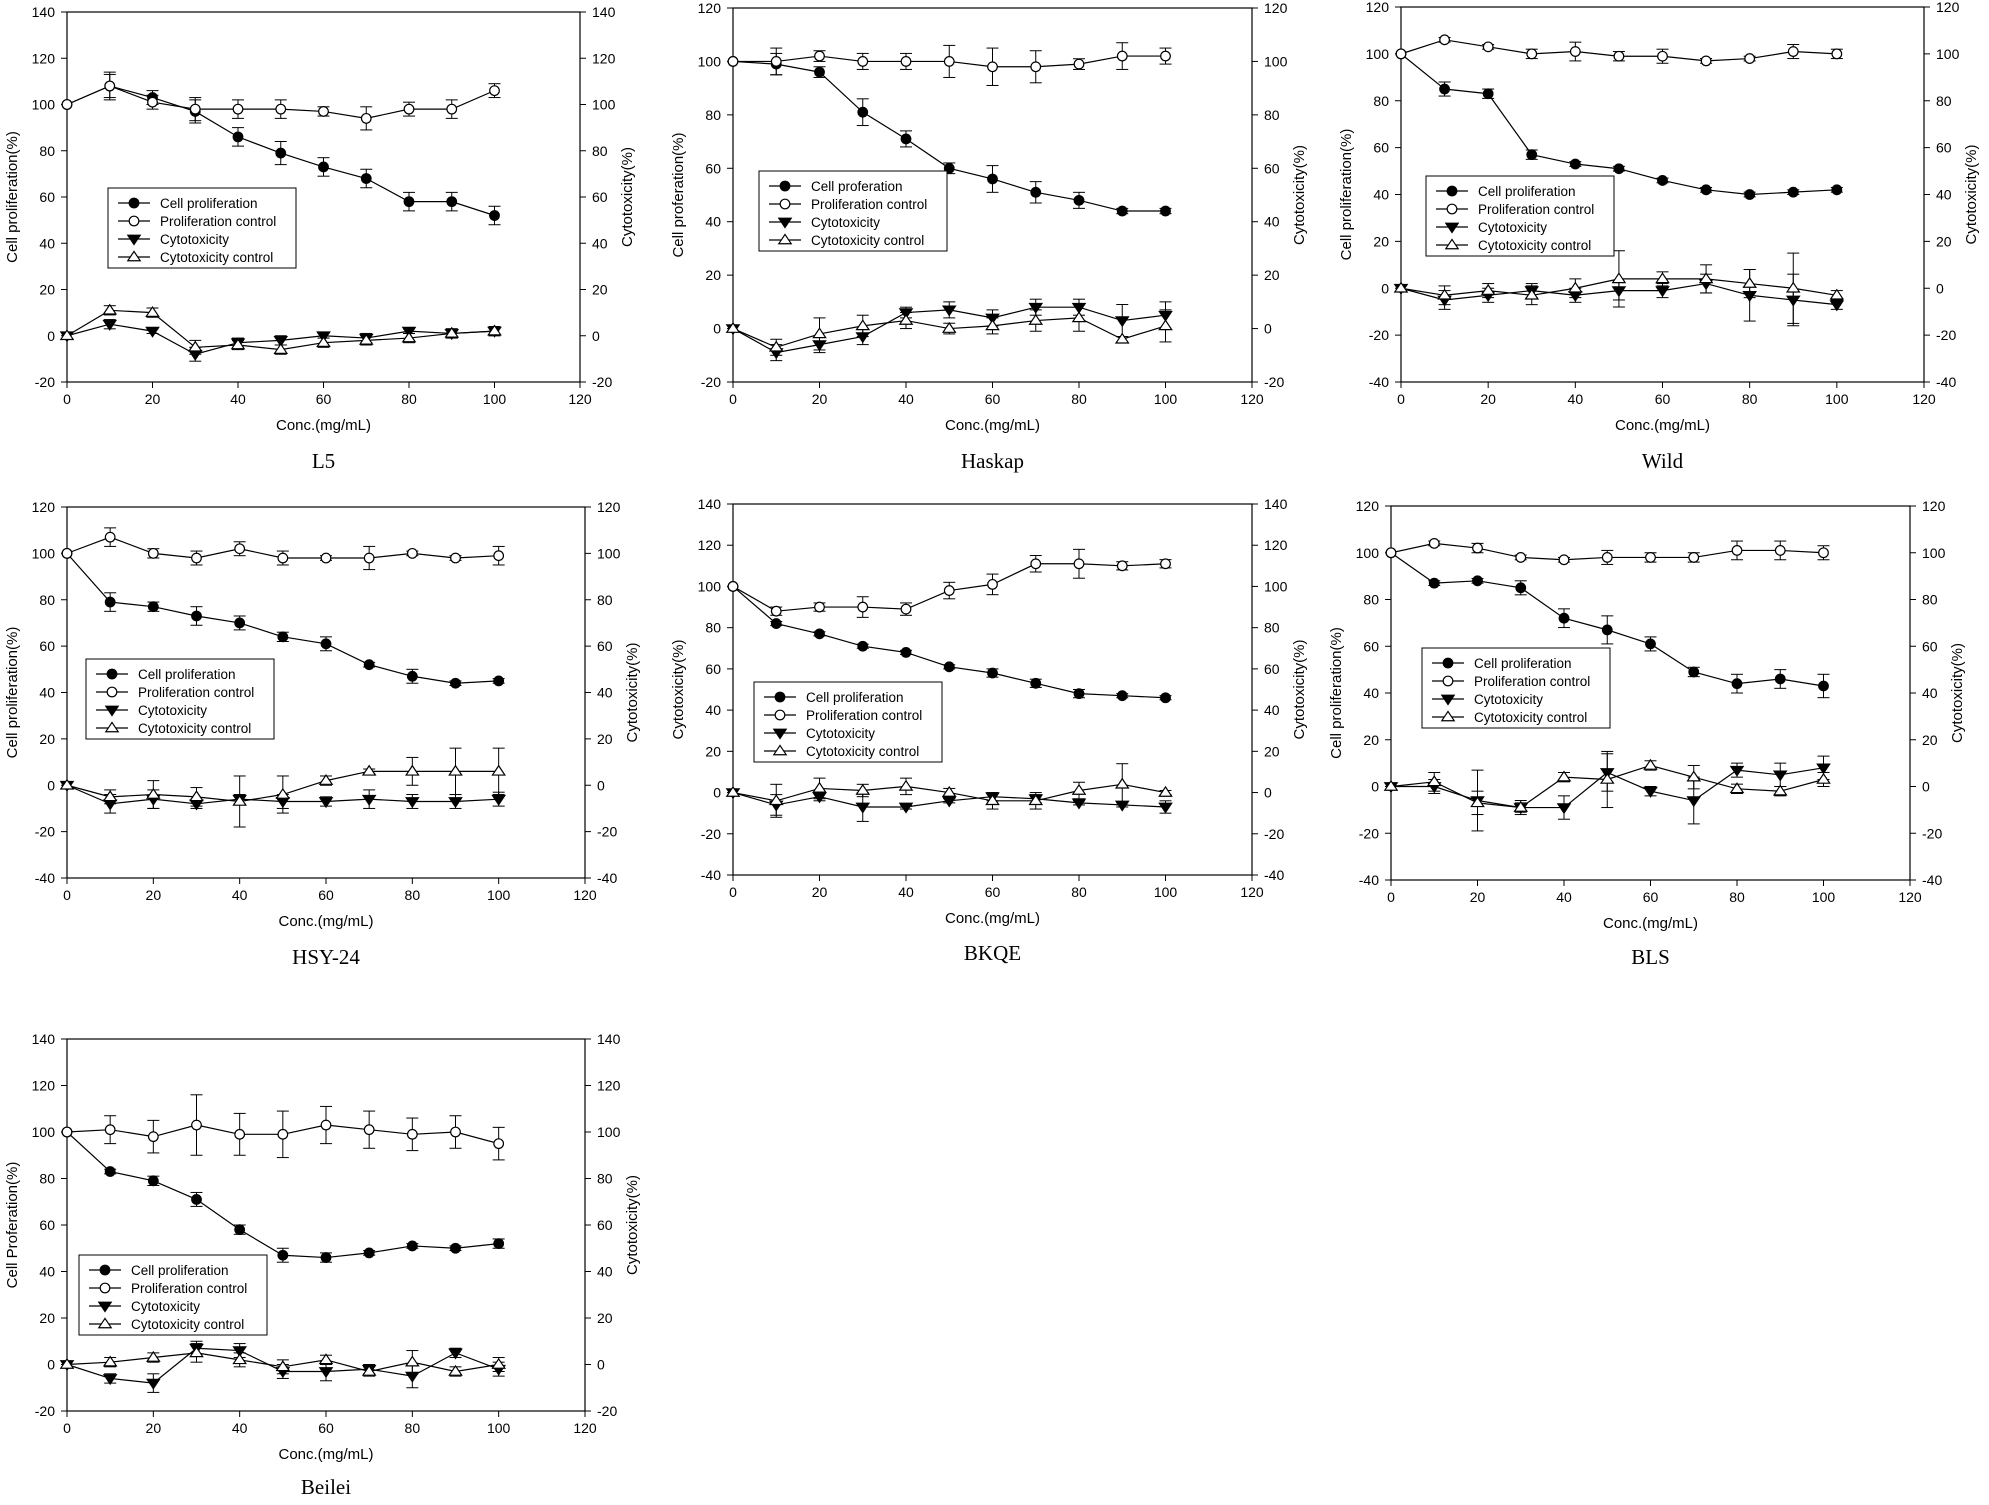 The image size is (1989, 1505). Describe the element at coordinates (47, 290) in the screenshot. I see `y-tick-label-left: 20` at that location.